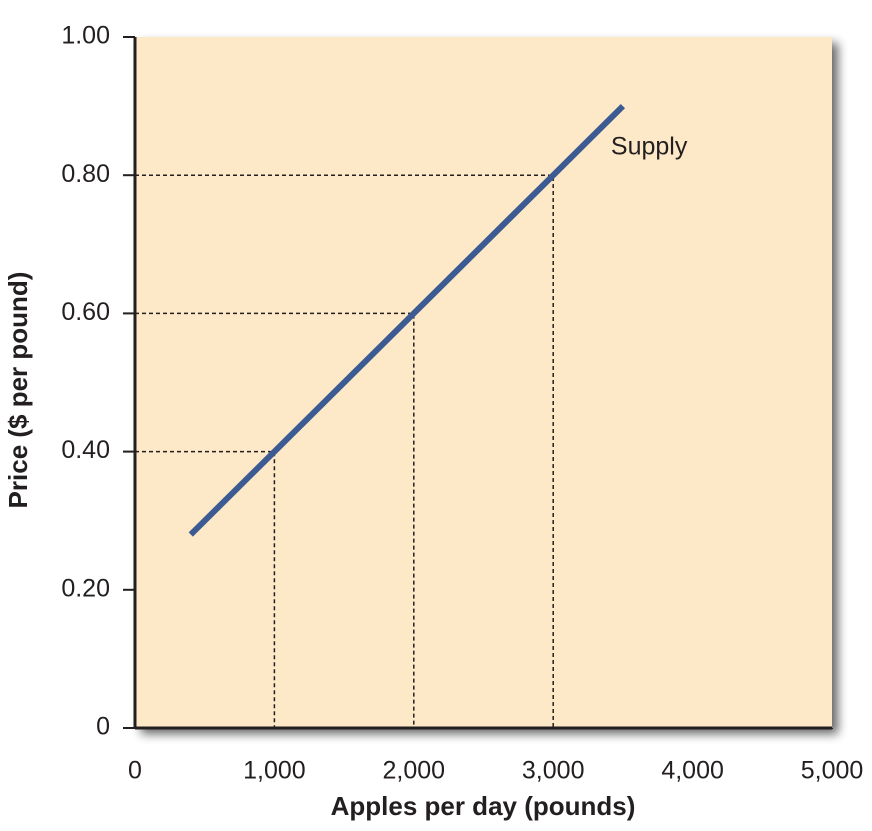  I want to click on x-tick-label: 0, so click(135, 771).